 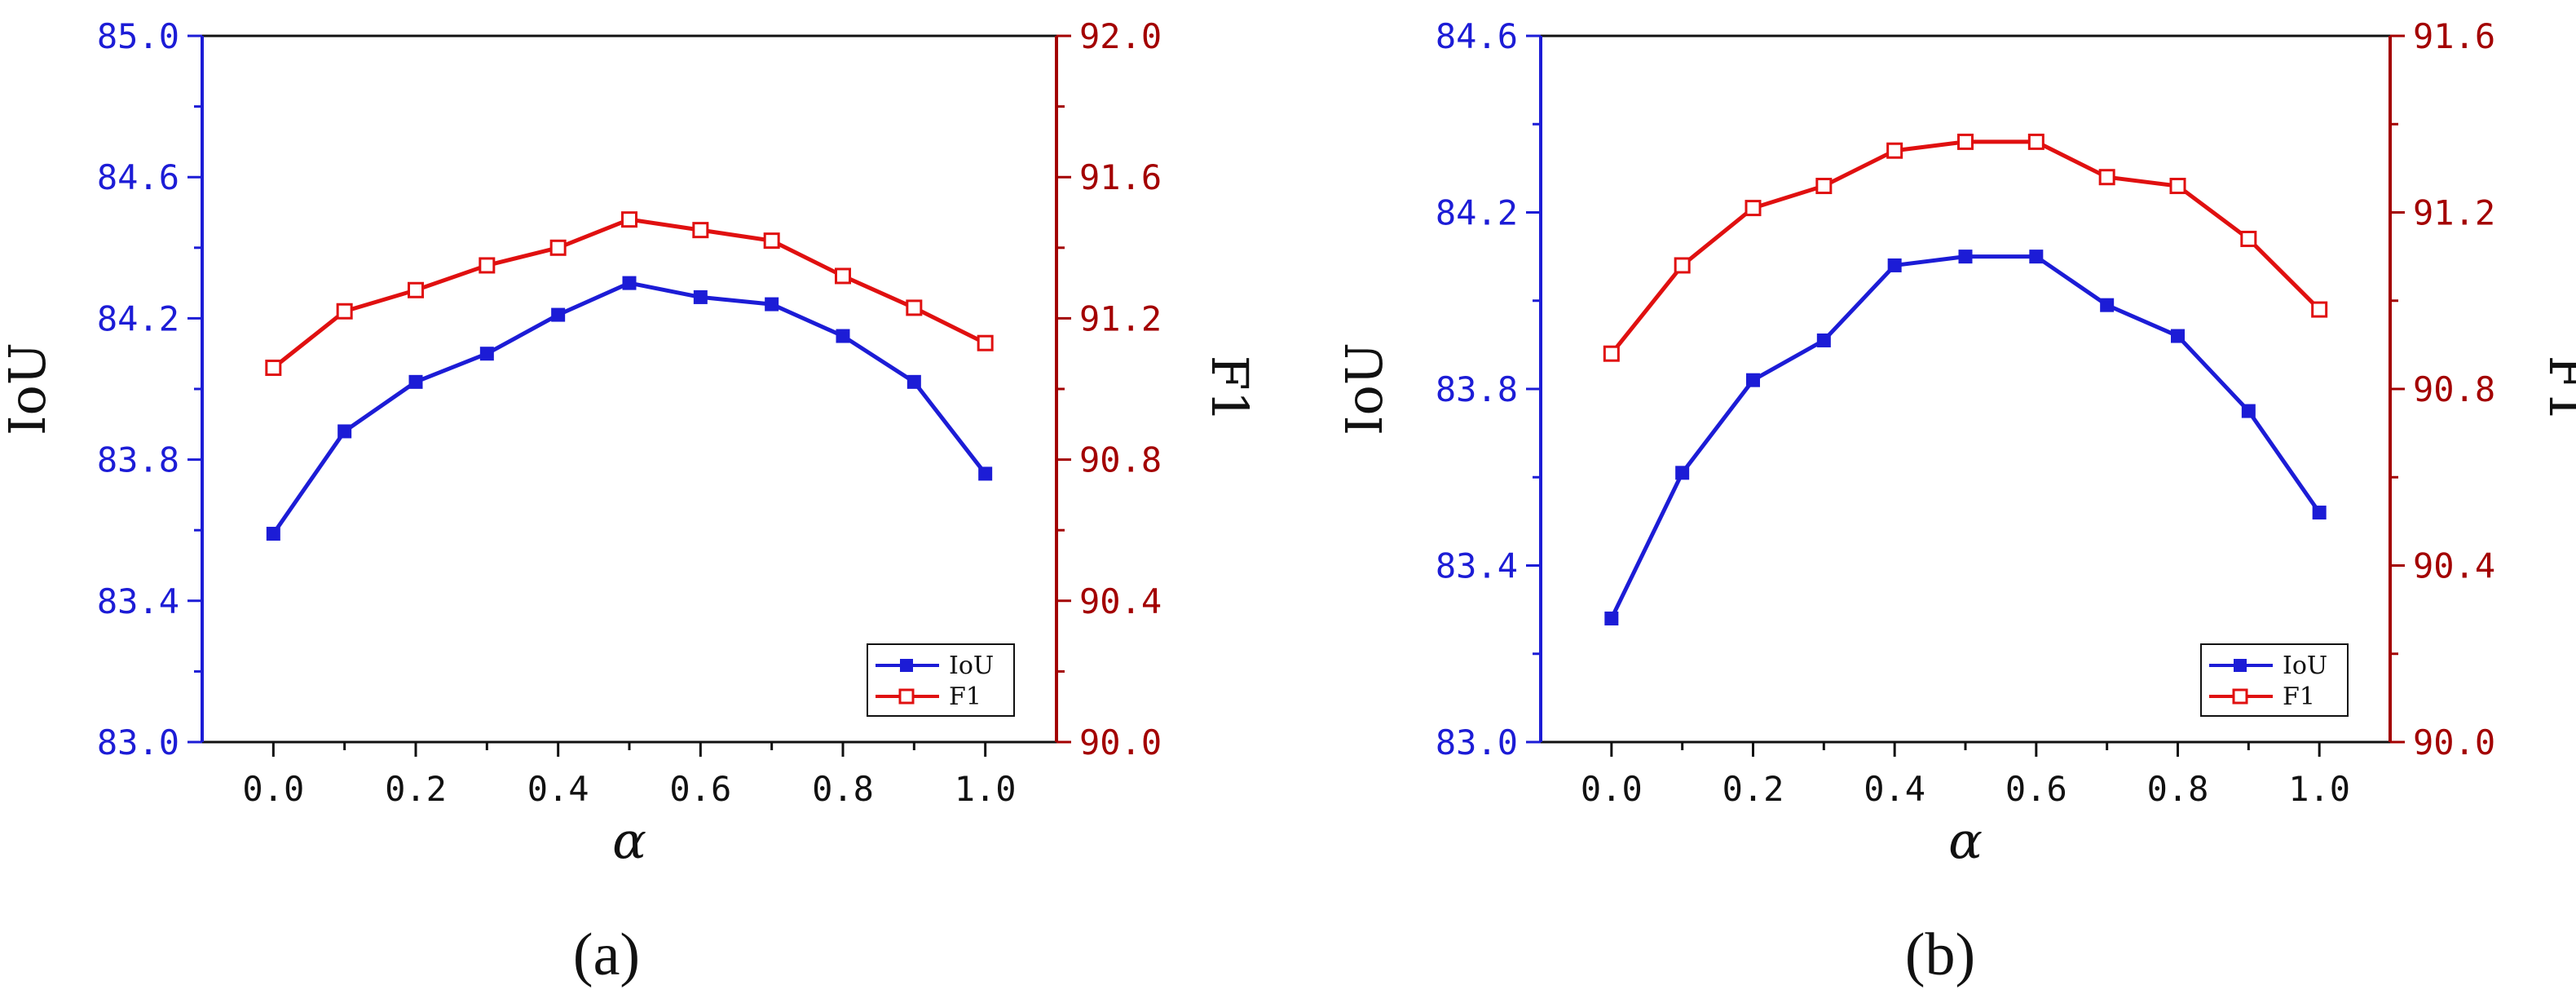 What do you see at coordinates (138, 36) in the screenshot?
I see `y-left-tick-label: 85.0` at bounding box center [138, 36].